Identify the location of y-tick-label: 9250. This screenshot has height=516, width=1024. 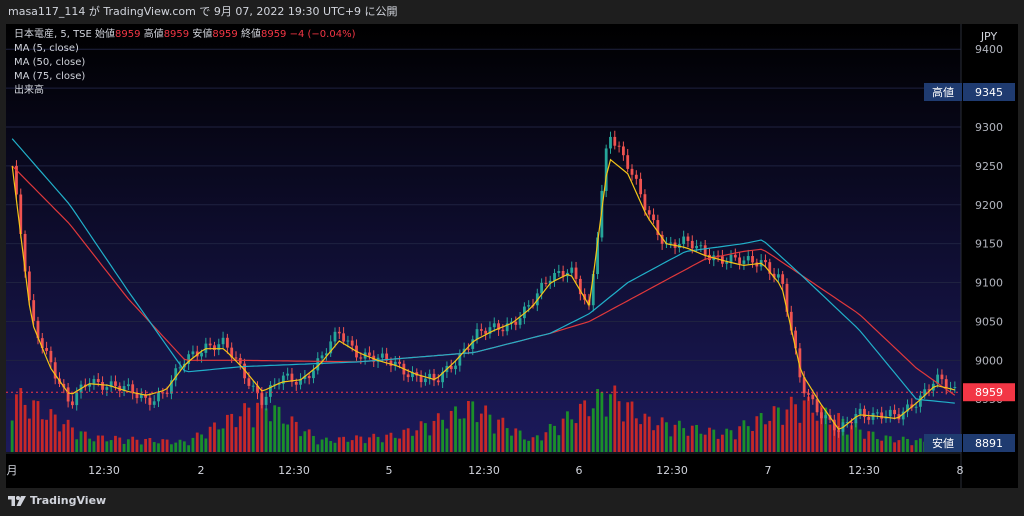
(989, 166).